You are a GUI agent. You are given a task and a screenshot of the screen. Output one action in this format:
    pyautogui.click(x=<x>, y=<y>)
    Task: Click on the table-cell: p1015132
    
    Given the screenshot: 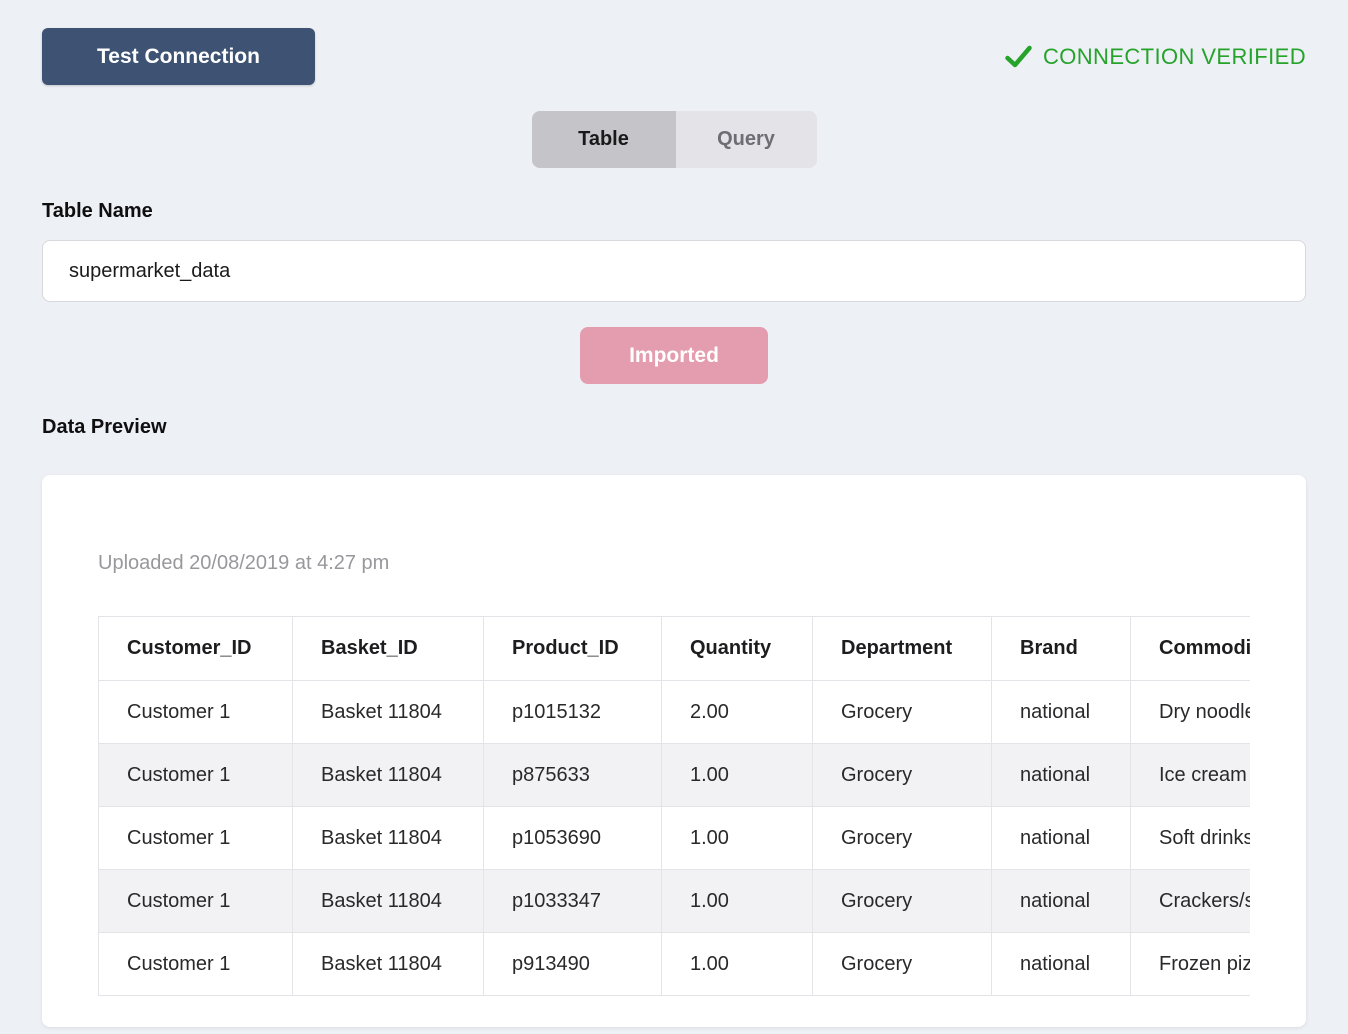 What is the action you would take?
    pyautogui.click(x=572, y=712)
    